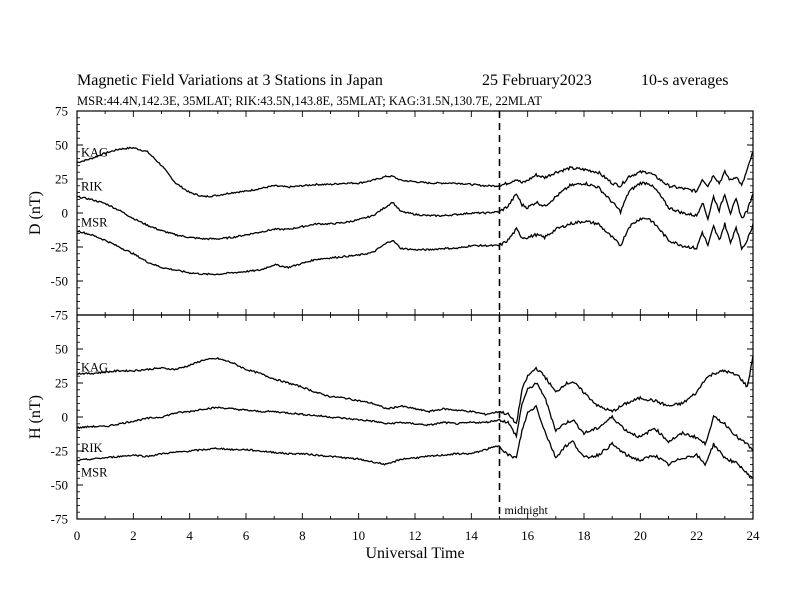 The image size is (792, 612). What do you see at coordinates (696, 535) in the screenshot?
I see `x-tick-label: 22` at bounding box center [696, 535].